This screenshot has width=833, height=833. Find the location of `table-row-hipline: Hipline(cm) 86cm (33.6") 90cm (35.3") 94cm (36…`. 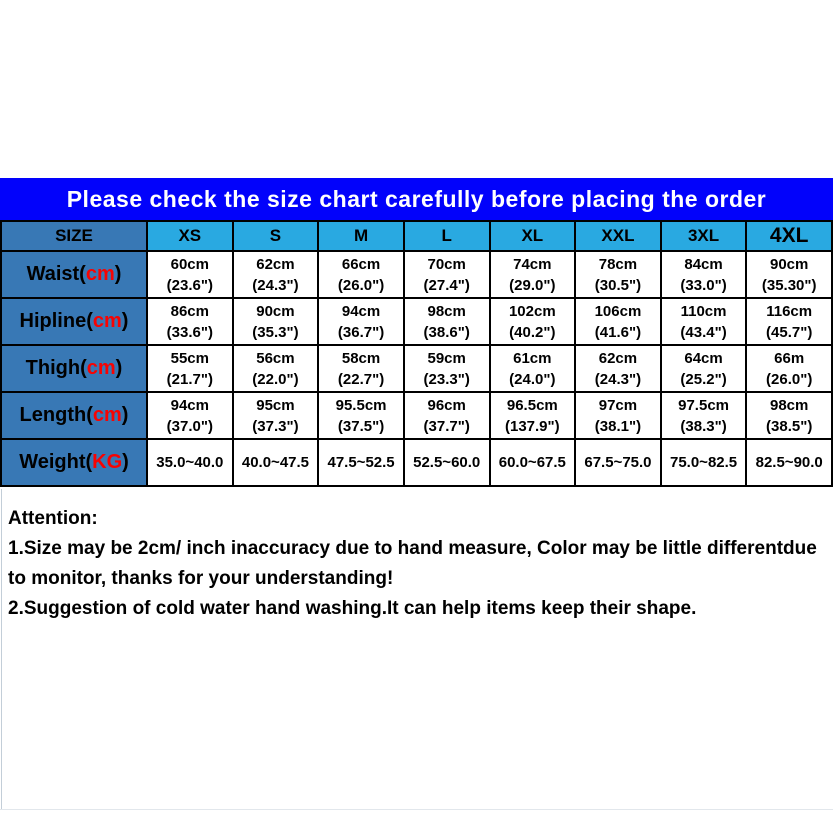

table-row-hipline: Hipline(cm) 86cm (33.6") 90cm (35.3") 94cm (36… is located at coordinates (416, 321).